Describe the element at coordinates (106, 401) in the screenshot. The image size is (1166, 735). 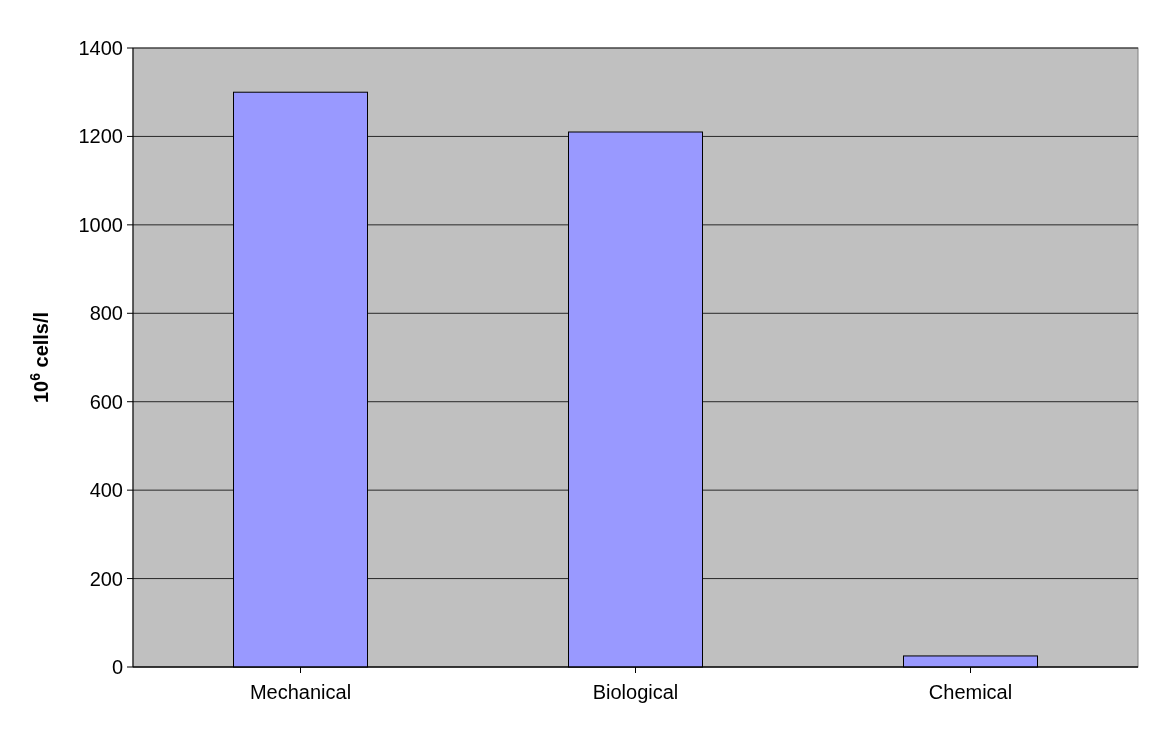
I see `y-tick-label: 600` at that location.